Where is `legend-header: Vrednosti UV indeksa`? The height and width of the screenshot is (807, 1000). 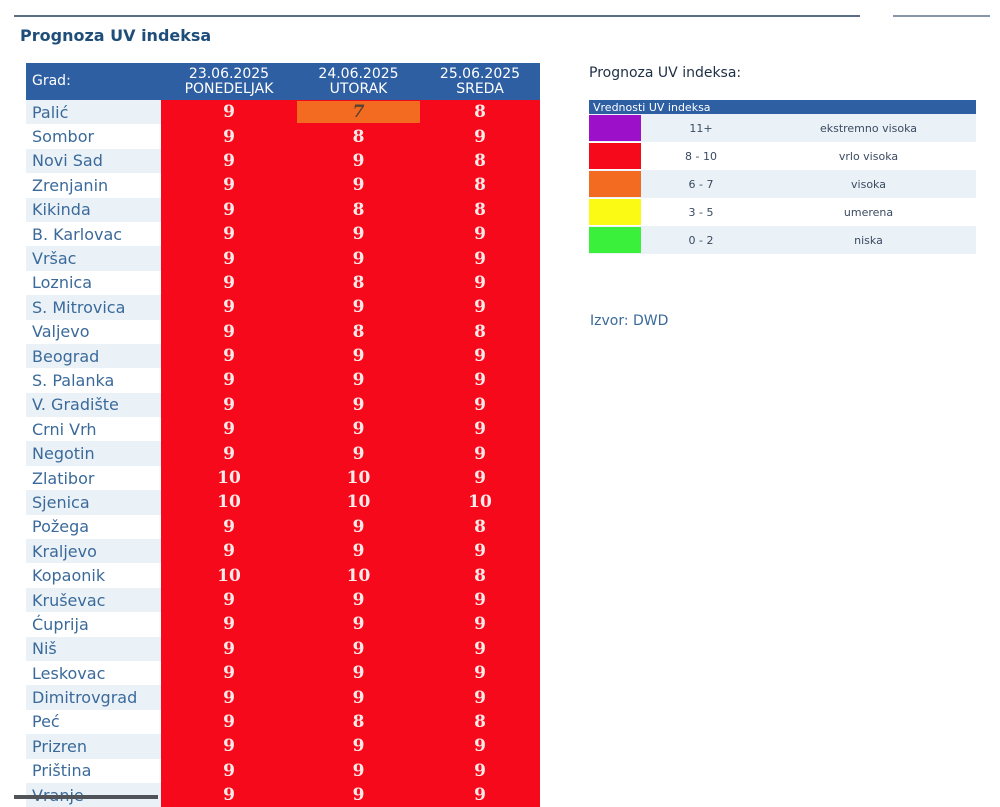 legend-header: Vrednosti UV indeksa is located at coordinates (782, 107).